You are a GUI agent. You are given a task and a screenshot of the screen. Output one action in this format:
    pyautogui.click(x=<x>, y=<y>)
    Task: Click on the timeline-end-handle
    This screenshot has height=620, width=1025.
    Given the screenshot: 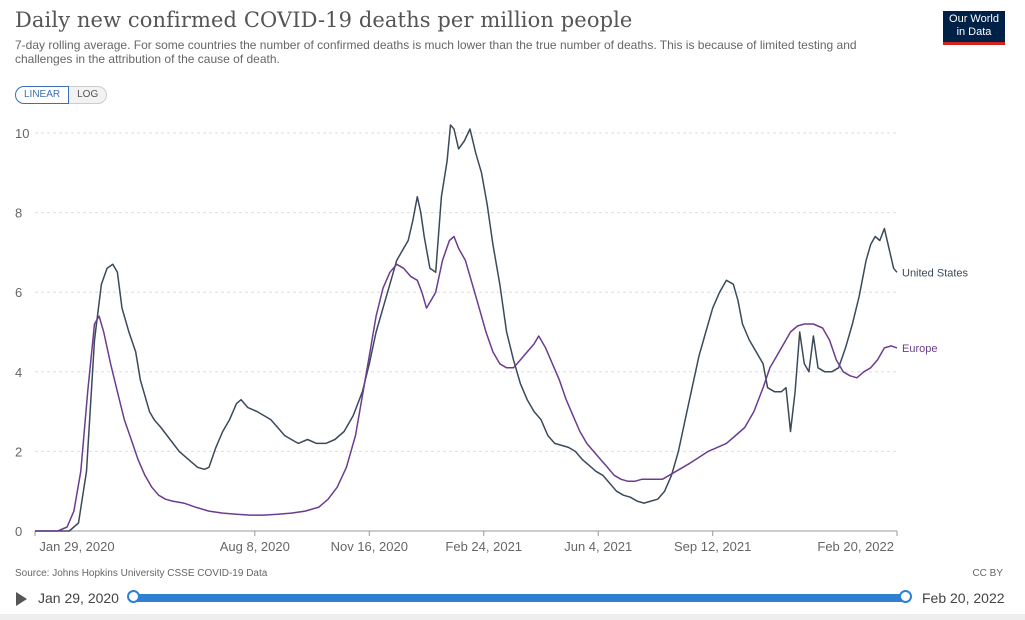 What is the action you would take?
    pyautogui.click(x=905, y=596)
    